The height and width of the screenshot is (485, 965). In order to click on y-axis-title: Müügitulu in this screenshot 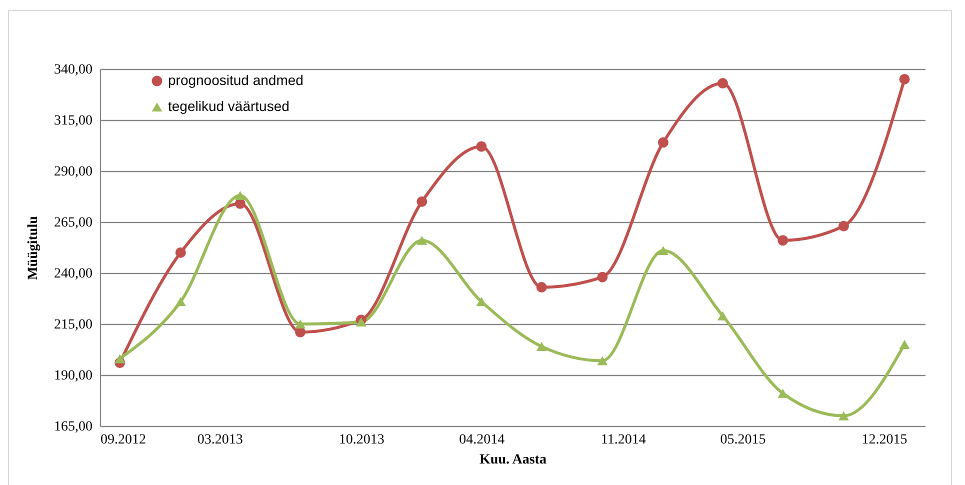, I will do `click(33, 248)`.